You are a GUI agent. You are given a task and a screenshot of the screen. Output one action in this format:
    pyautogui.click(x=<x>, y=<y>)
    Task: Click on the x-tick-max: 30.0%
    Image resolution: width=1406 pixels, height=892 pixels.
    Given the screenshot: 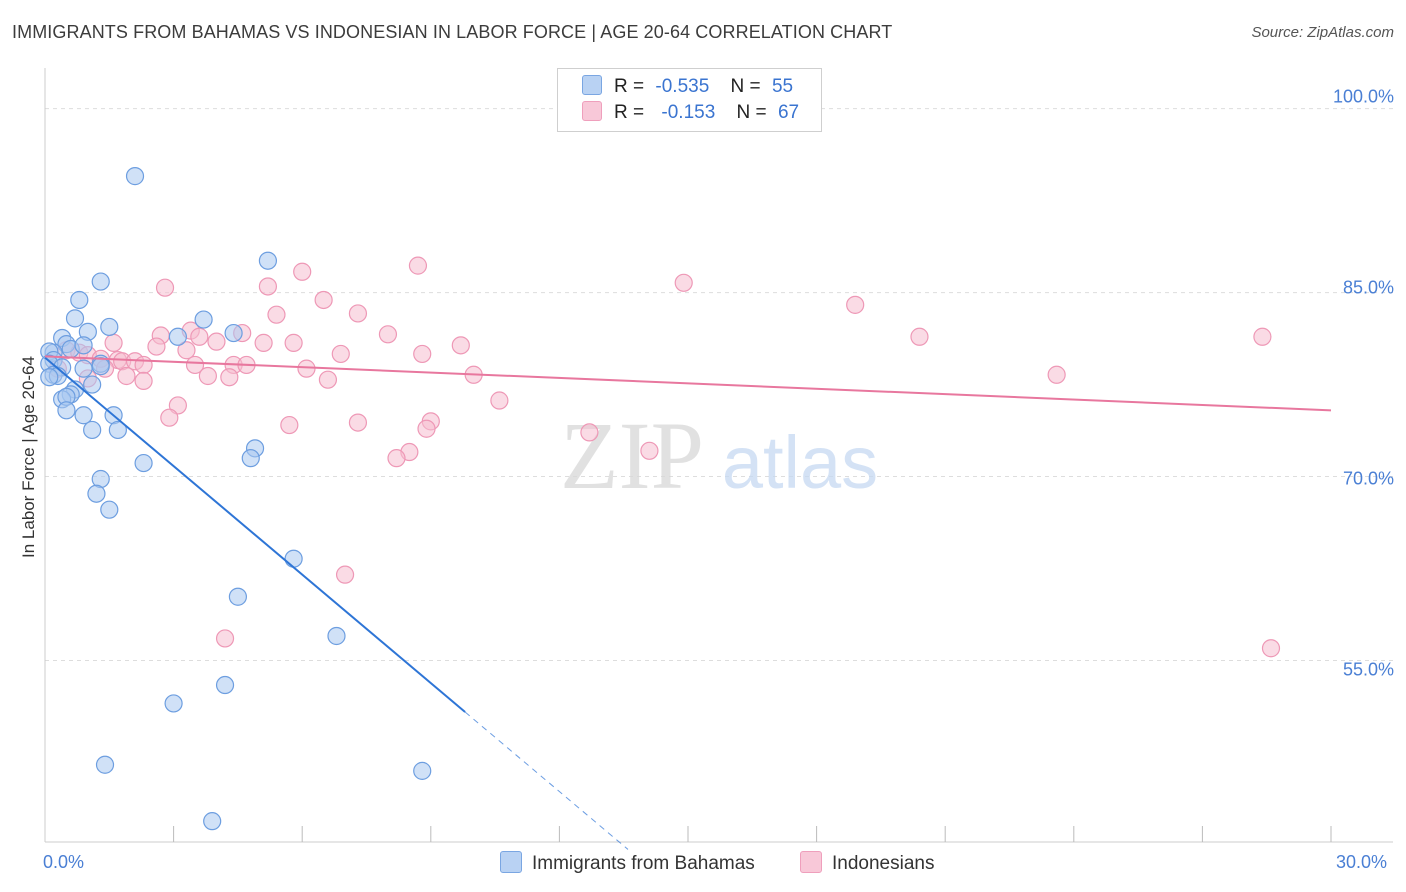 What is the action you would take?
    pyautogui.click(x=1362, y=862)
    